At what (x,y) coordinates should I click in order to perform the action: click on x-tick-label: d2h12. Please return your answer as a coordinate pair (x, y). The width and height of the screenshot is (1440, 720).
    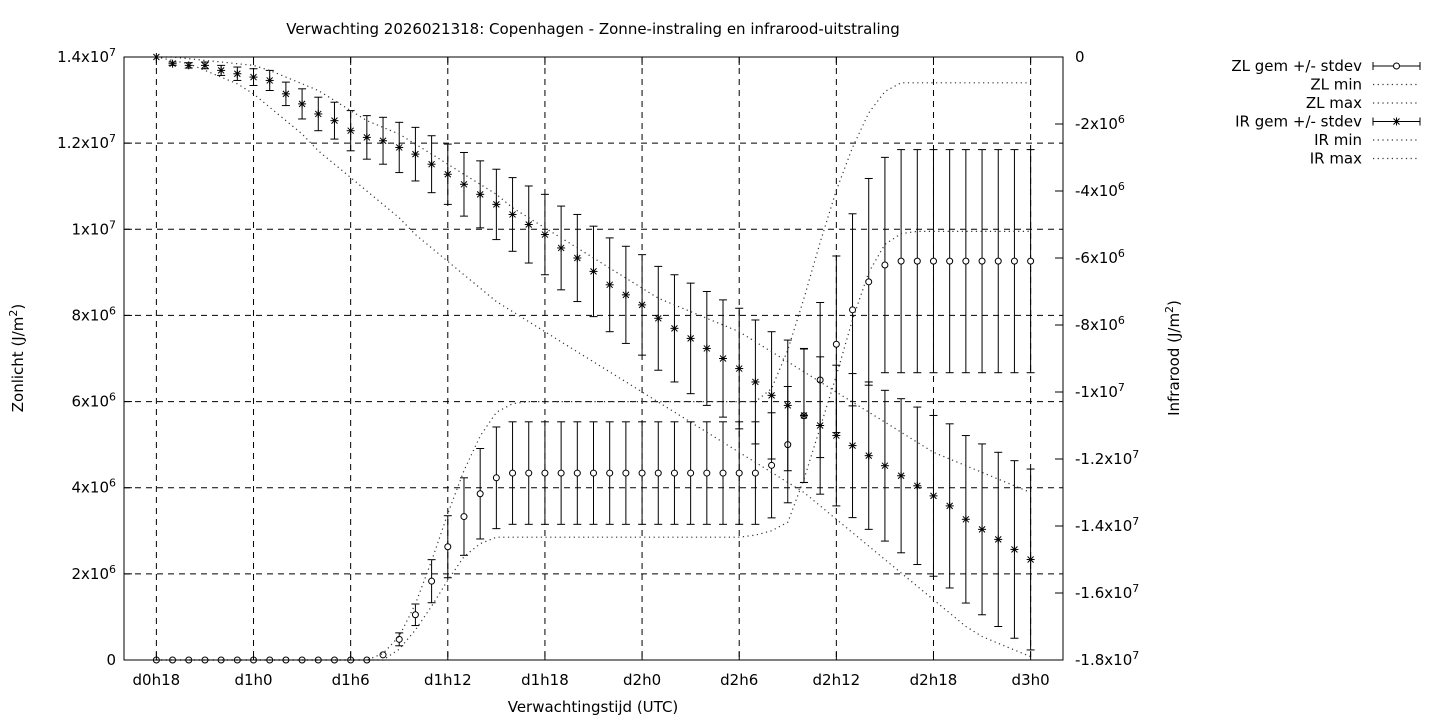
    Looking at the image, I should click on (837, 680).